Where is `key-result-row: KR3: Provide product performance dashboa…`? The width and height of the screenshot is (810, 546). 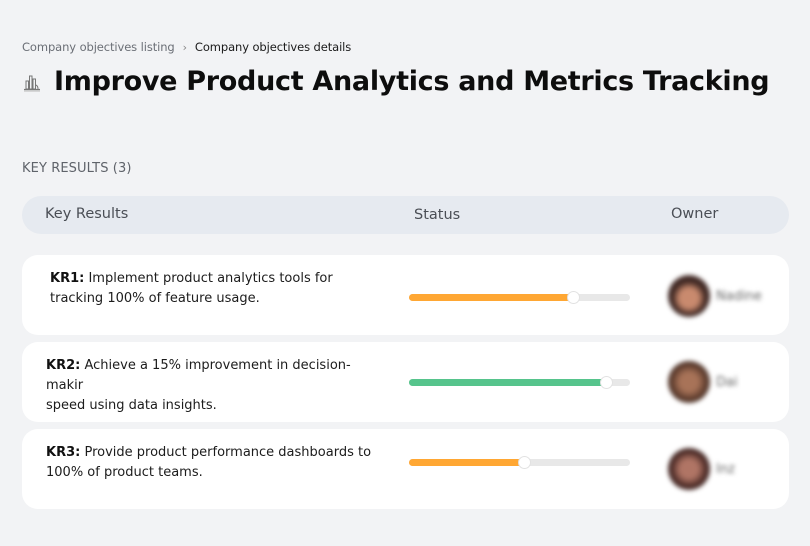 key-result-row: KR3: Provide product performance dashboa… is located at coordinates (405, 469).